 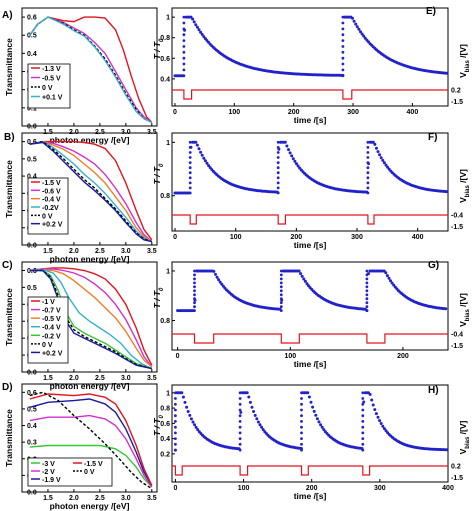 I want to click on x-tick-label: 0, so click(x=175, y=237).